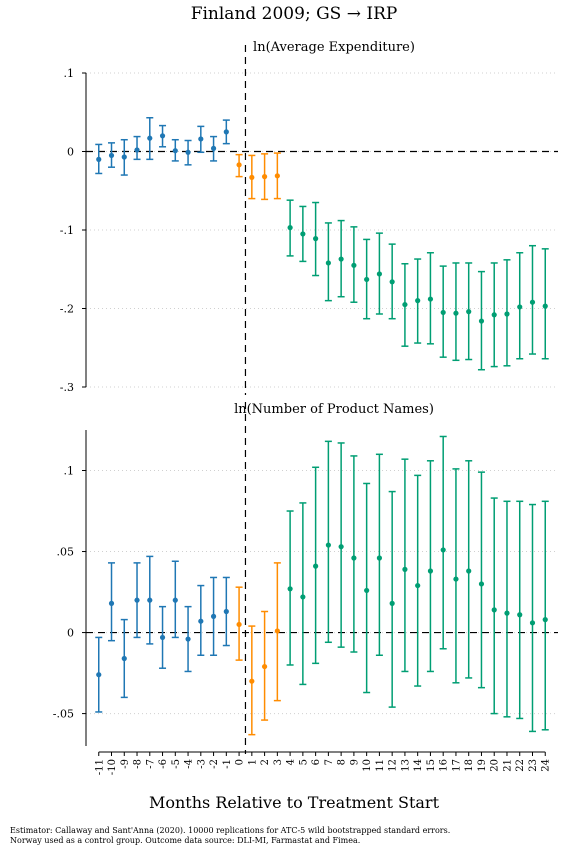 The image size is (588, 859). Describe the element at coordinates (138, 764) in the screenshot. I see `x-tick-label--8: -8` at that location.